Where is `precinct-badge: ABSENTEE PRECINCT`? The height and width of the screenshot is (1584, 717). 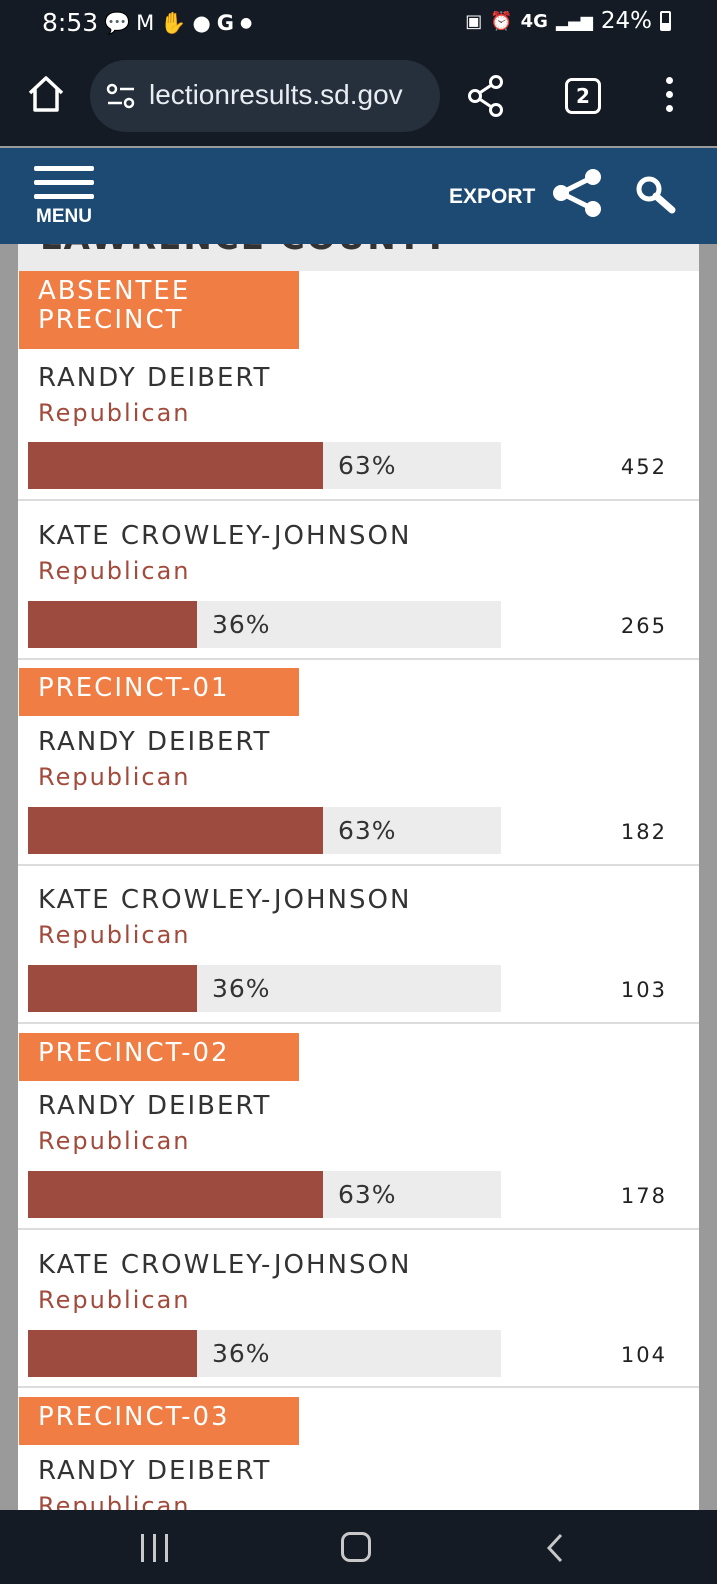 precinct-badge: ABSENTEE PRECINCT is located at coordinates (159, 310).